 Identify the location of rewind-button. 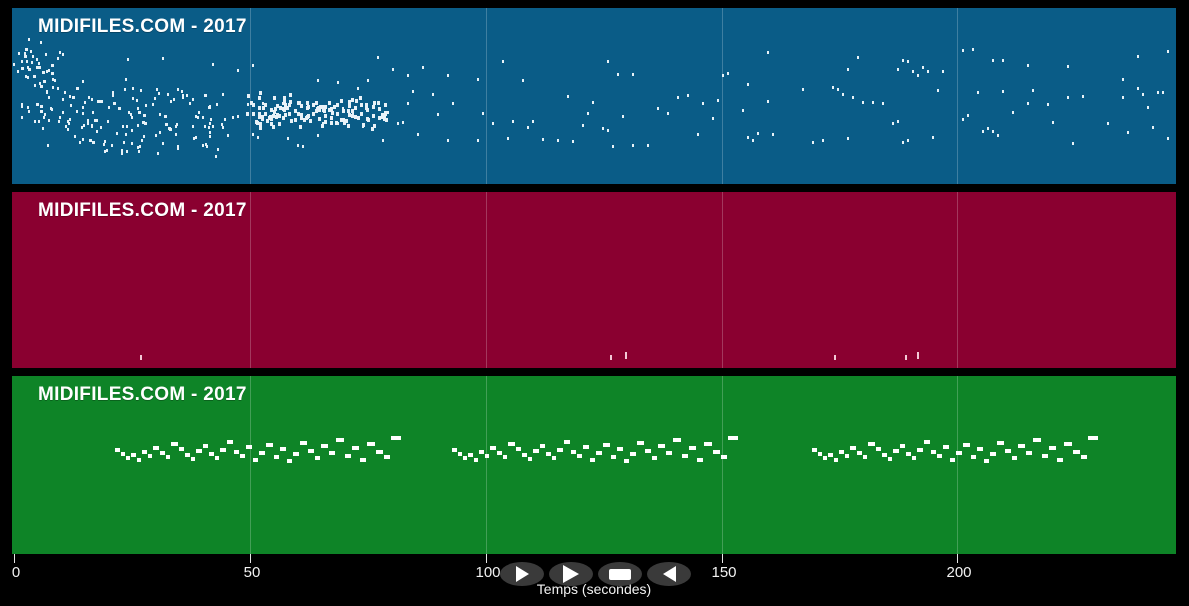
(669, 574).